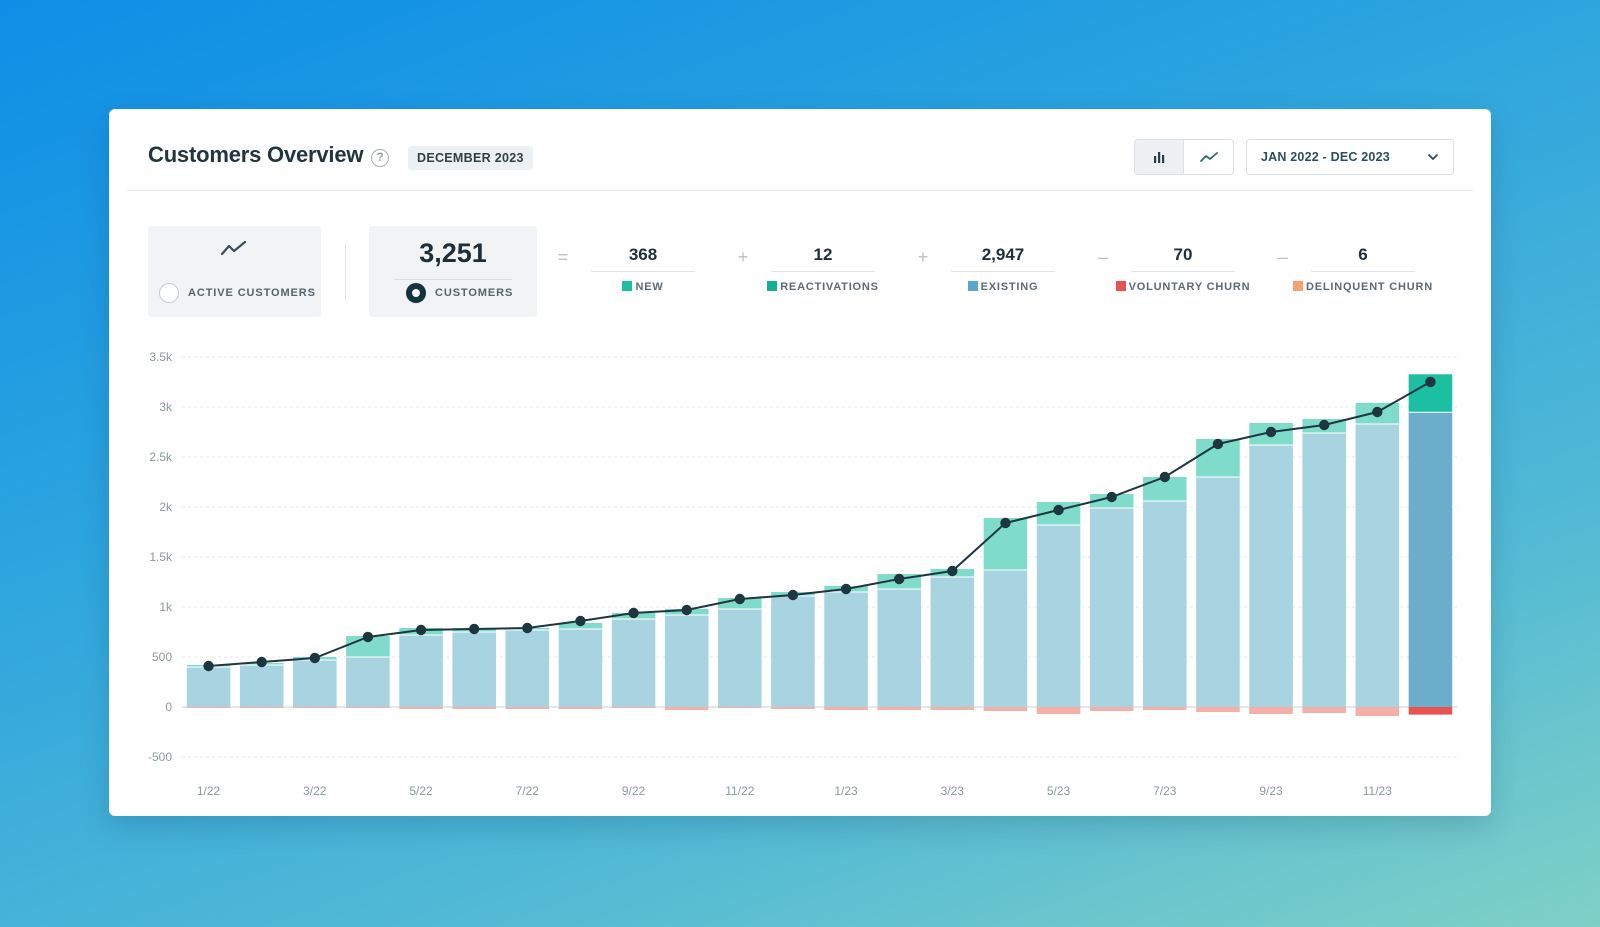 The image size is (1600, 927). Describe the element at coordinates (166, 607) in the screenshot. I see `y-tick-label: 1k` at that location.